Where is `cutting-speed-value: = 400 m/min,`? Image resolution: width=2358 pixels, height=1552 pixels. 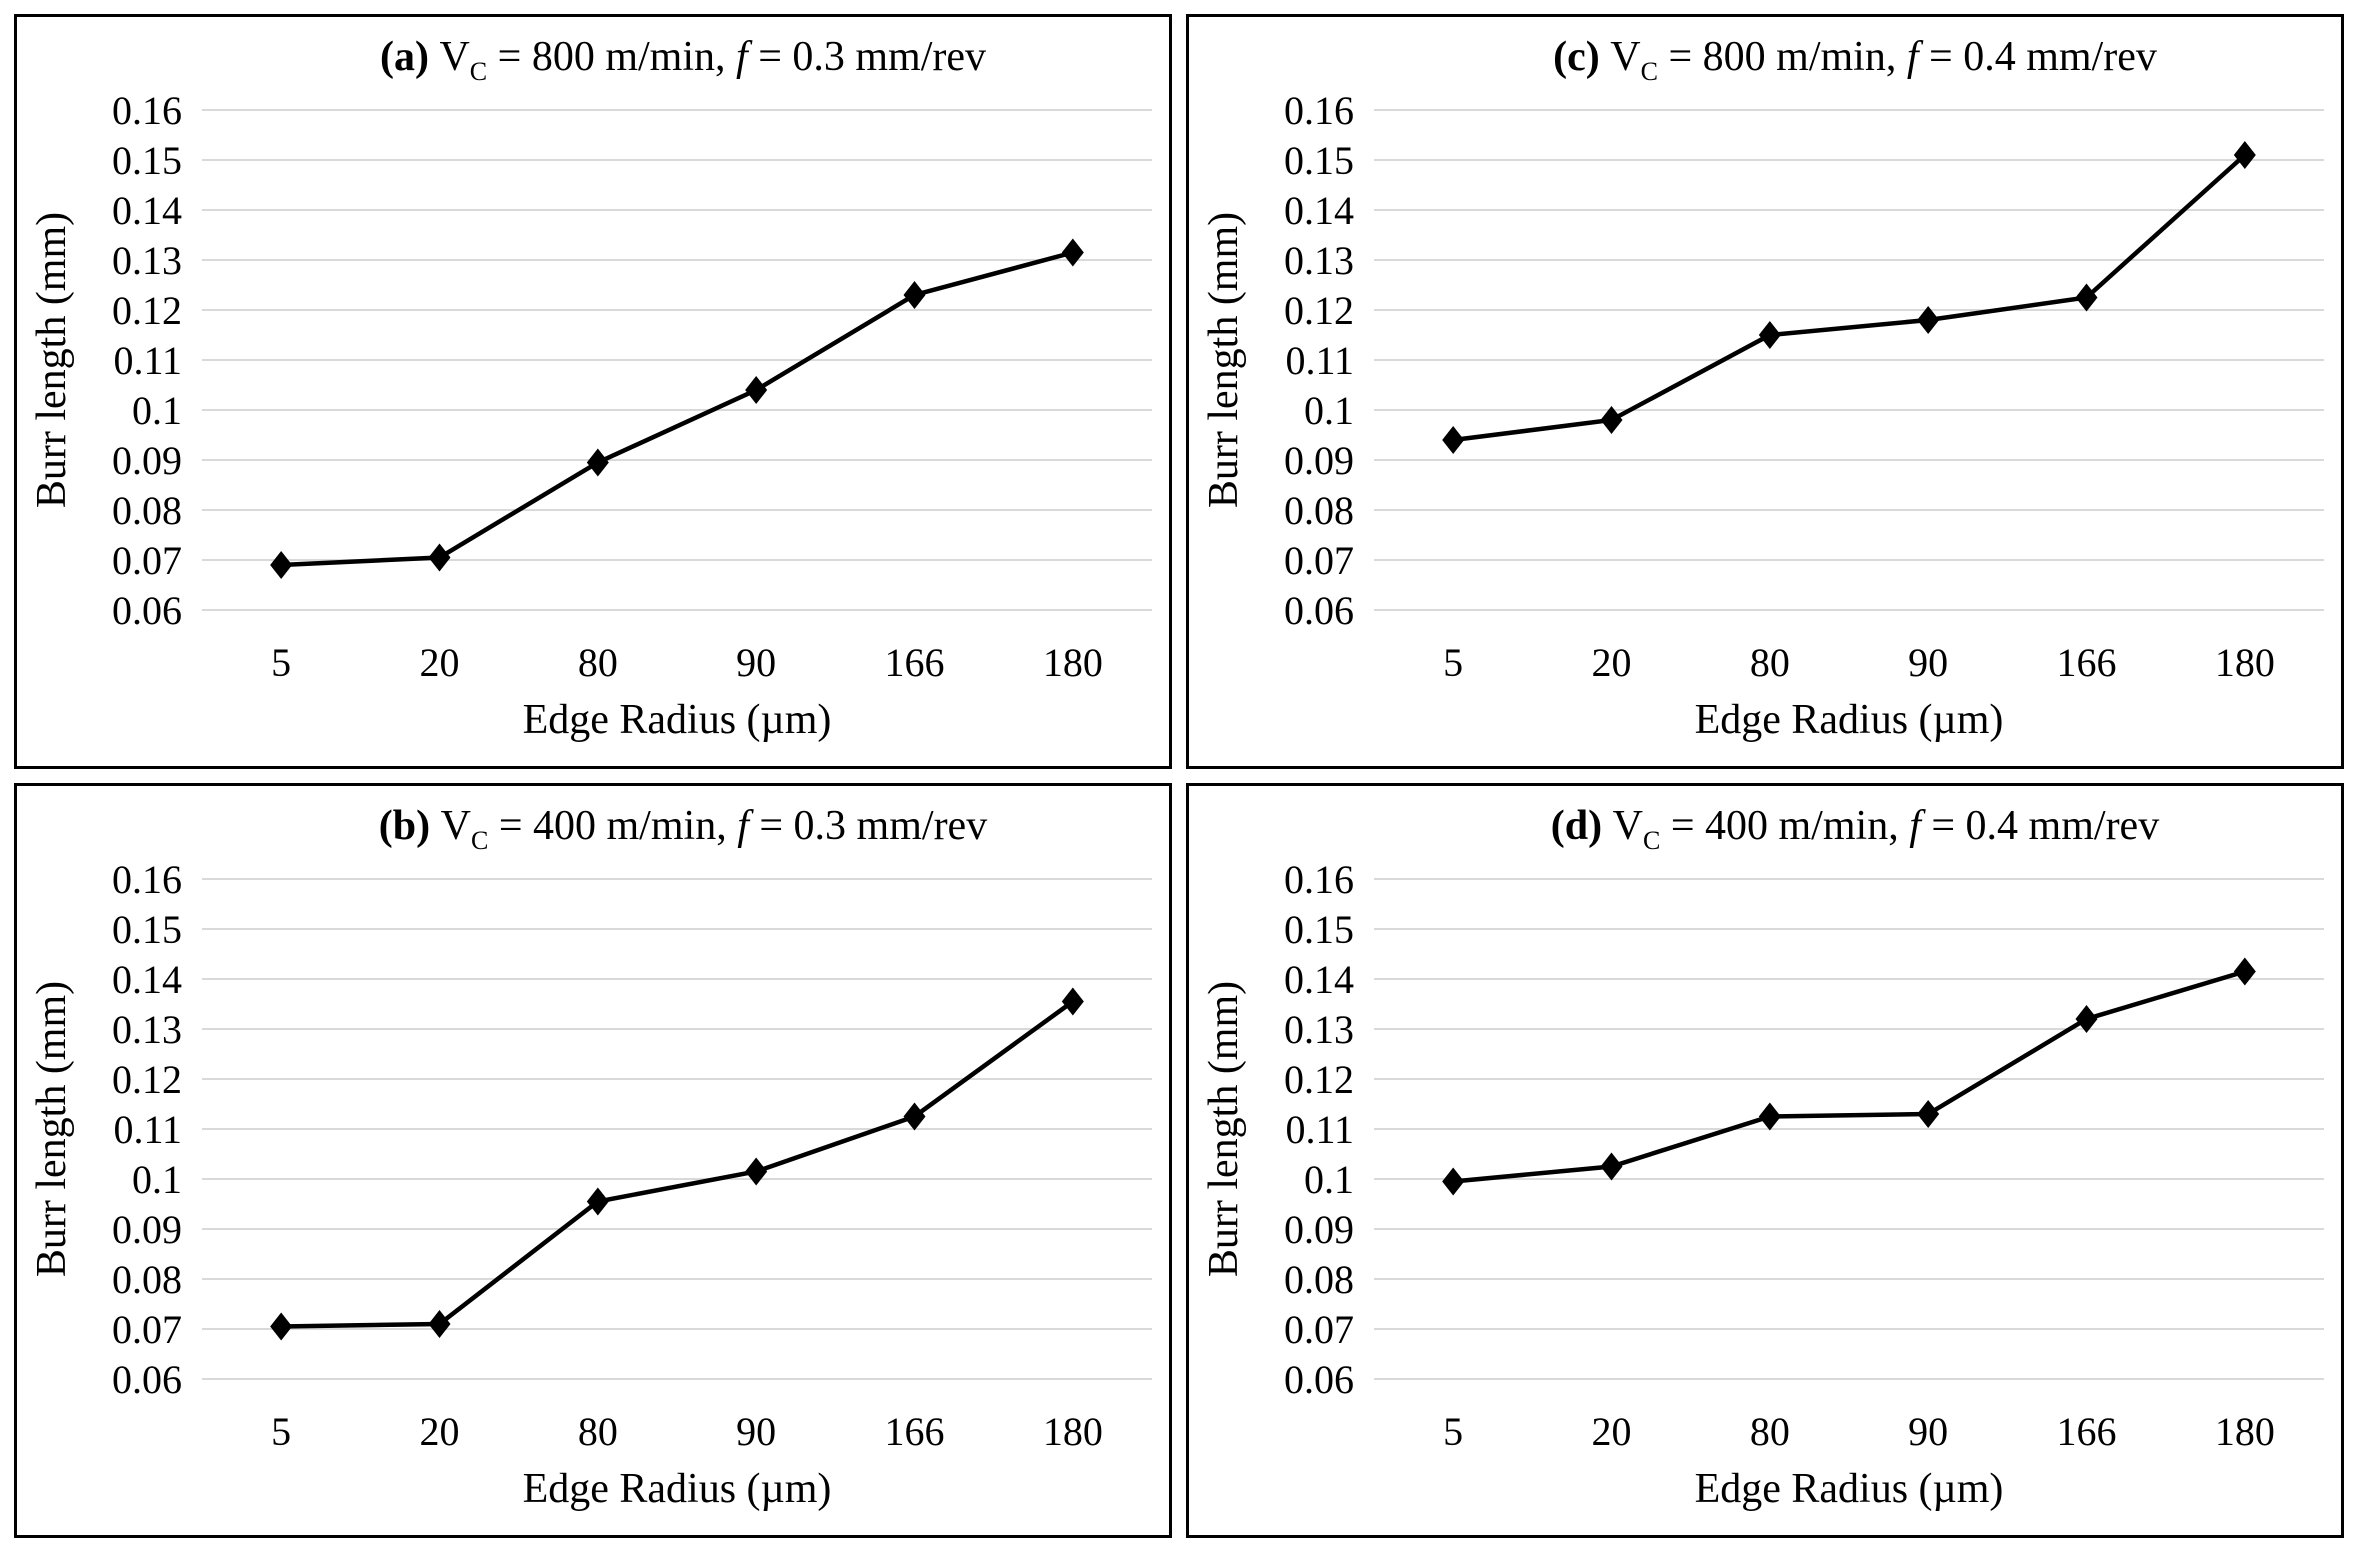 cutting-speed-value: = 400 m/min, is located at coordinates (613, 826).